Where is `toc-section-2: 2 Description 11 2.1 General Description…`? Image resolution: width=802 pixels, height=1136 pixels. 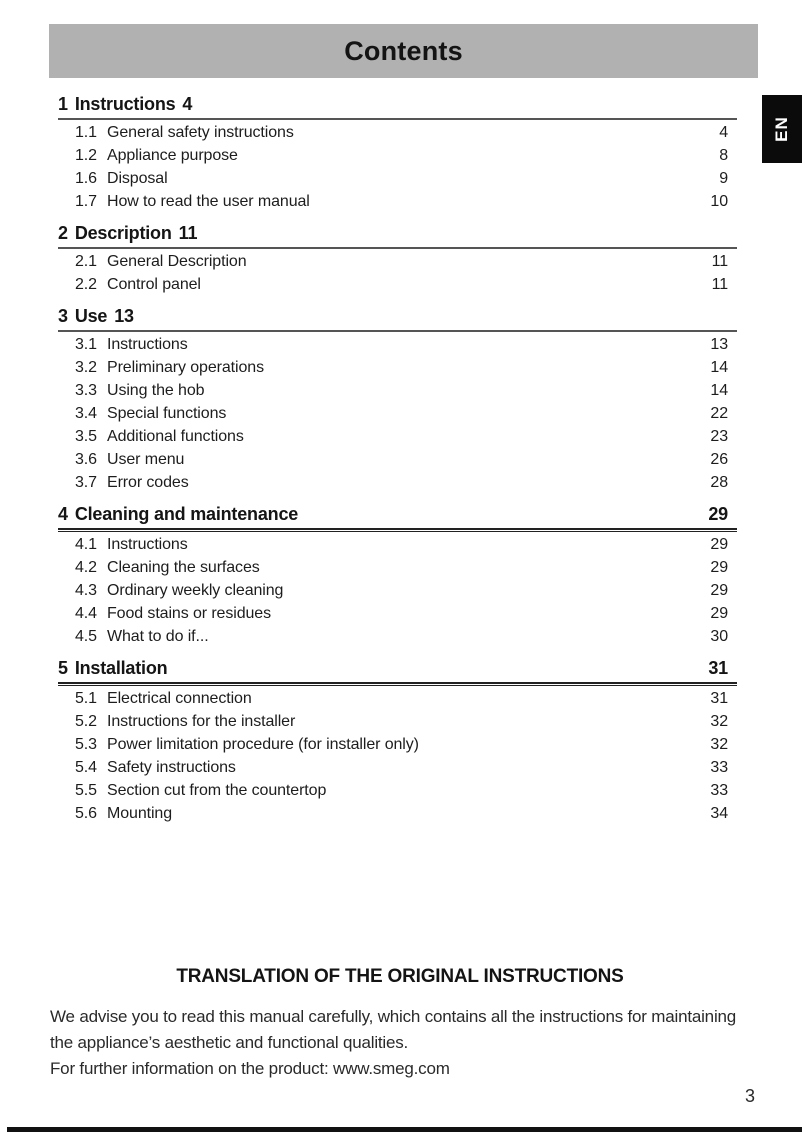 toc-section-2: 2 Description 11 2.1 General Description… is located at coordinates (397, 258).